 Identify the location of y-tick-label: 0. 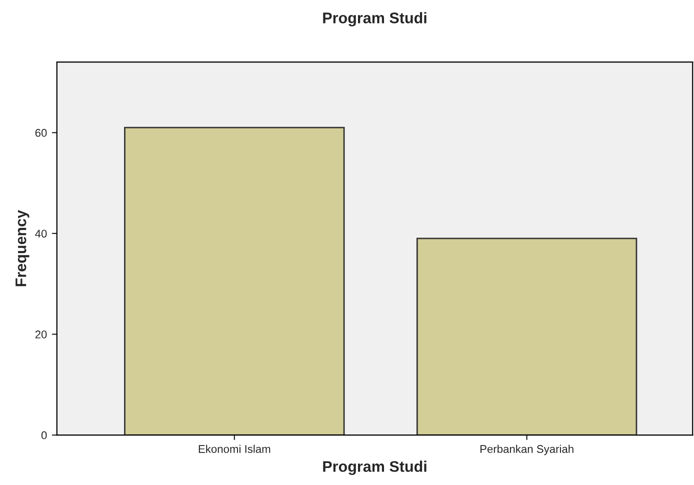
(44, 435).